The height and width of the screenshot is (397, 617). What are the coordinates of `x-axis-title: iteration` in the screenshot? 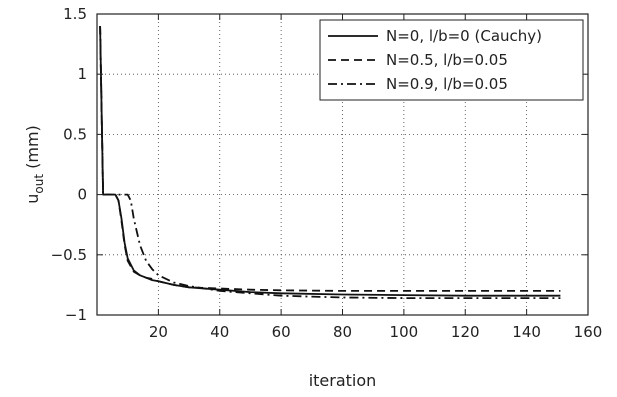 It's located at (343, 380).